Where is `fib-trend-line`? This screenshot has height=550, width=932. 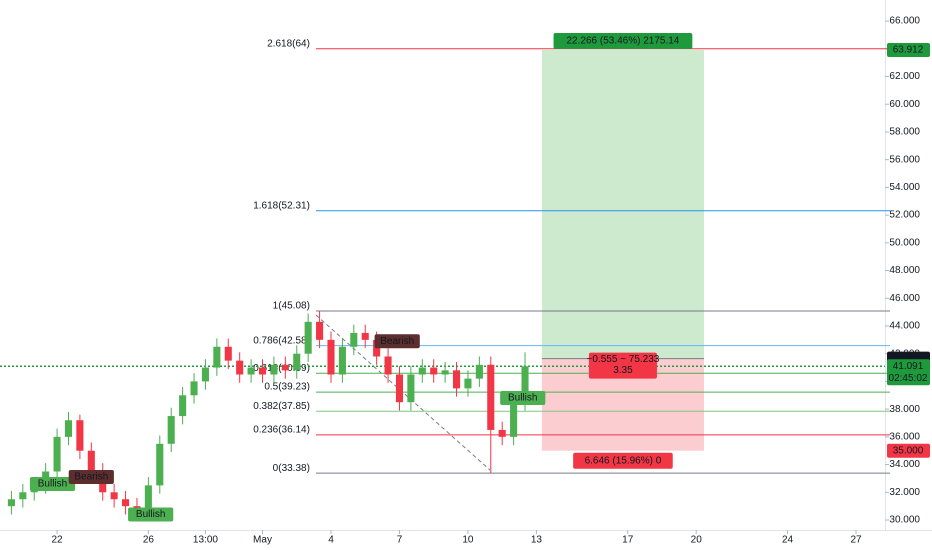
fib-trend-line is located at coordinates (403, 392).